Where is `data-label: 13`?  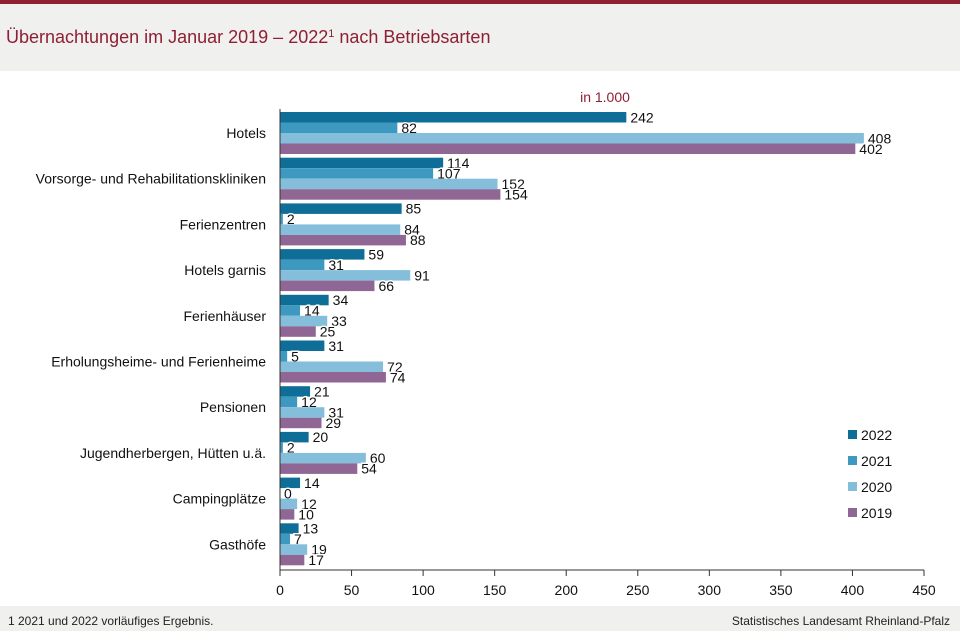
data-label: 13 is located at coordinates (311, 529).